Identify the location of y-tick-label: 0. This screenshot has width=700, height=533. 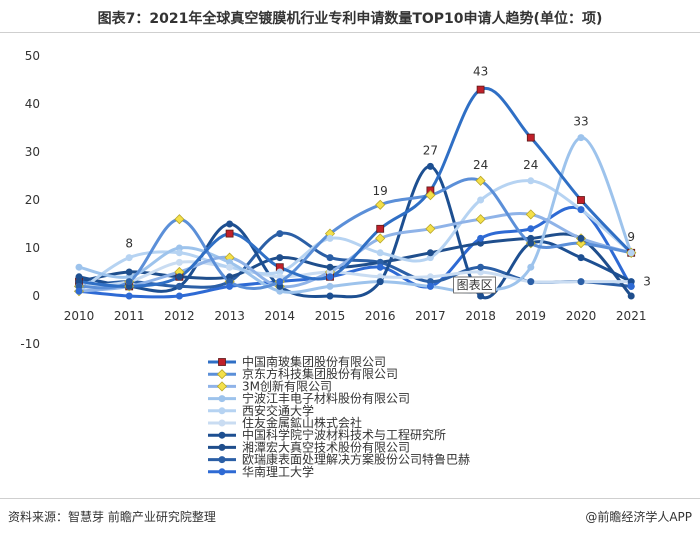
(36, 296).